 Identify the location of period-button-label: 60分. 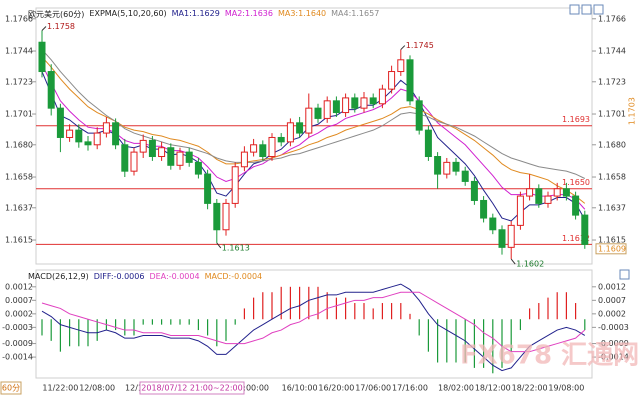
(11, 388).